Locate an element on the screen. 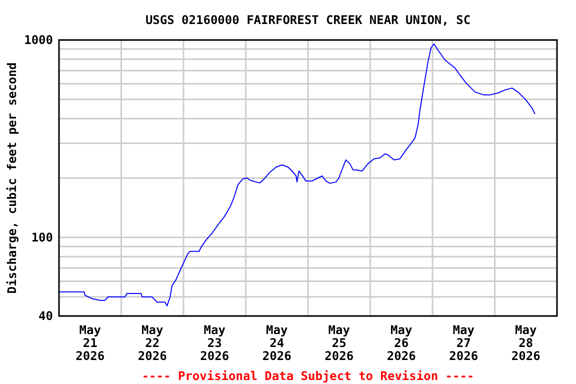 The image size is (576, 384). text: ---- Provisional Data Subject to Revision ---- is located at coordinates (308, 376).